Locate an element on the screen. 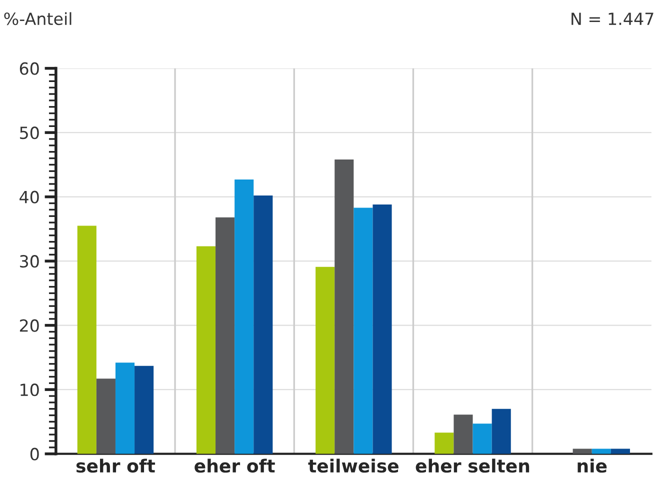 The height and width of the screenshot is (488, 658). y-tick-label: 20 is located at coordinates (29, 325).